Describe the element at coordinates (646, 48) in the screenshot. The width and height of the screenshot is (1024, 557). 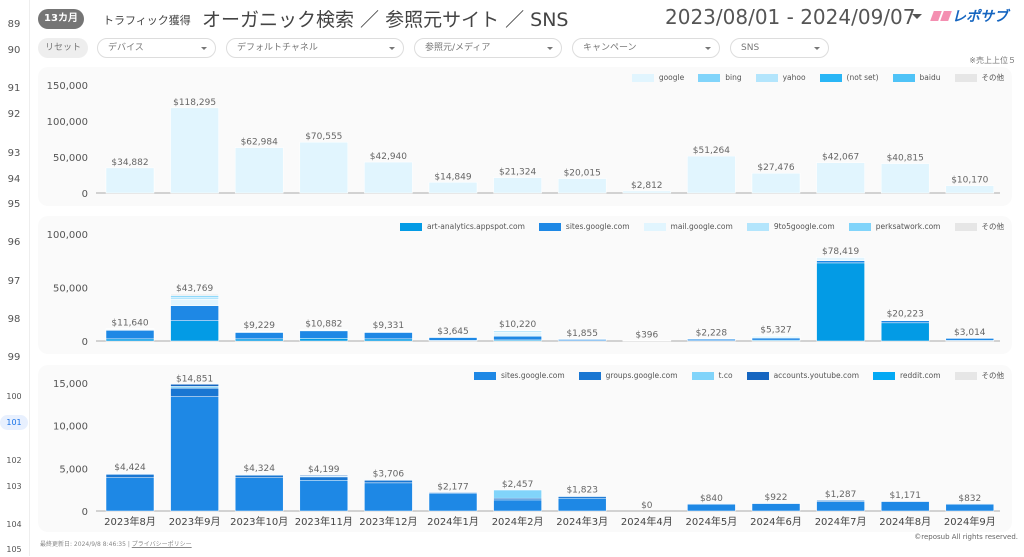
I see `filter-campaign: キャンペーン` at that location.